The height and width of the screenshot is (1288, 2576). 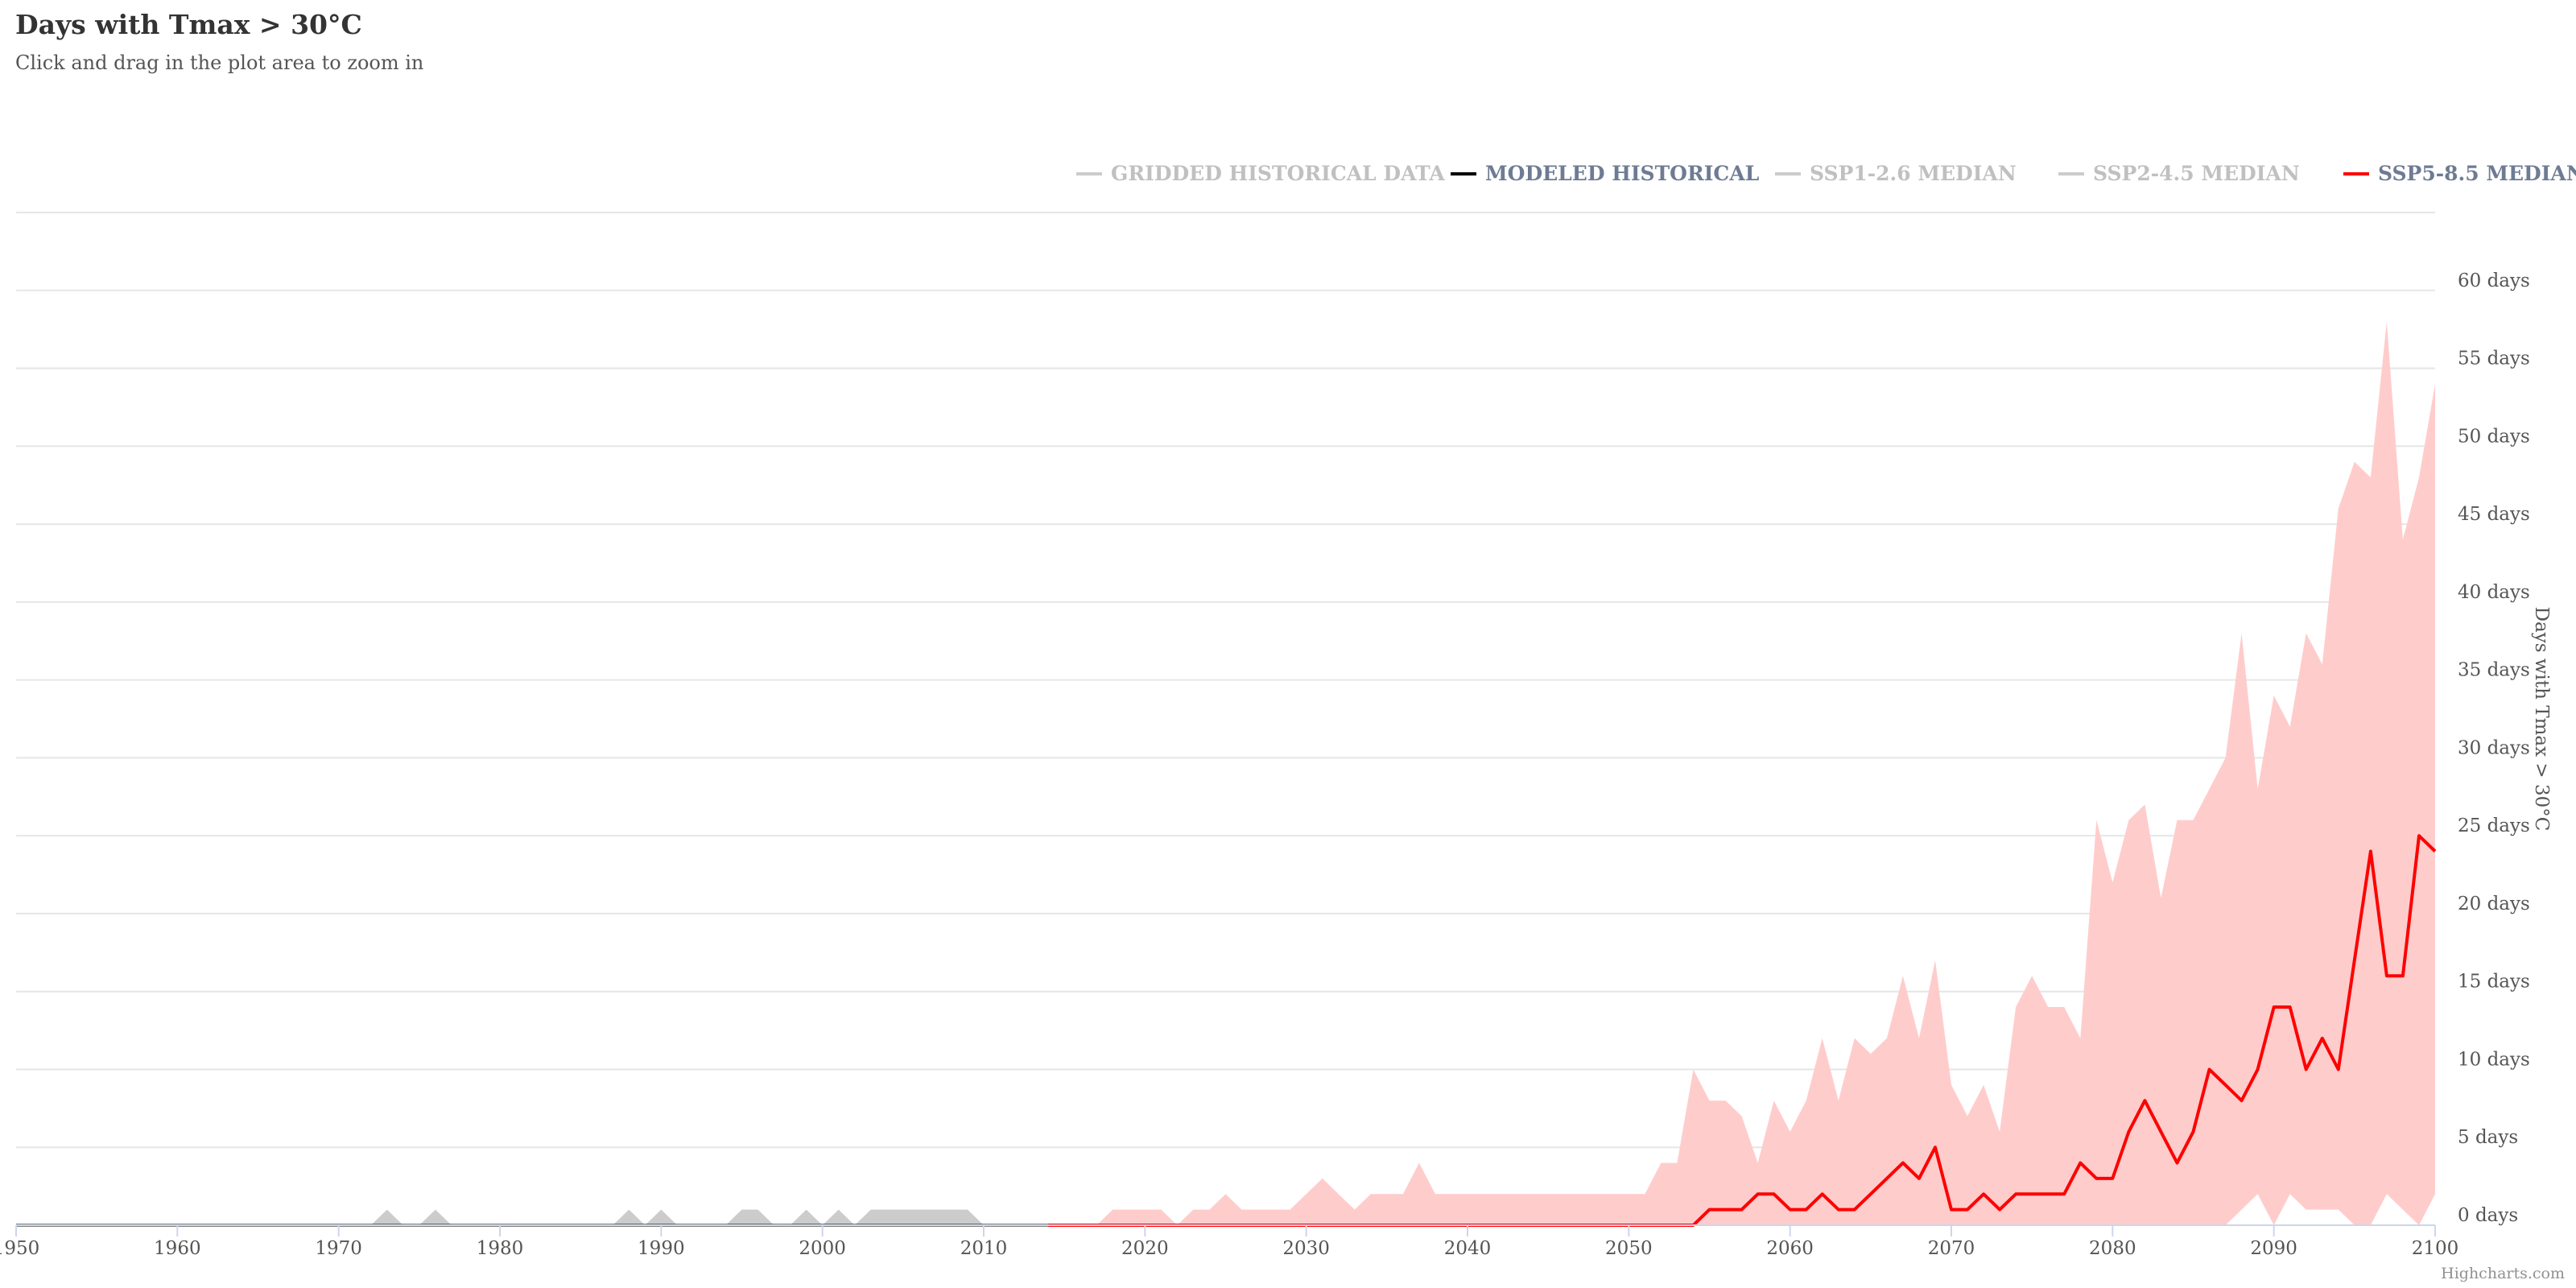 What do you see at coordinates (2494, 825) in the screenshot?
I see `y-tick-label: 25 days` at bounding box center [2494, 825].